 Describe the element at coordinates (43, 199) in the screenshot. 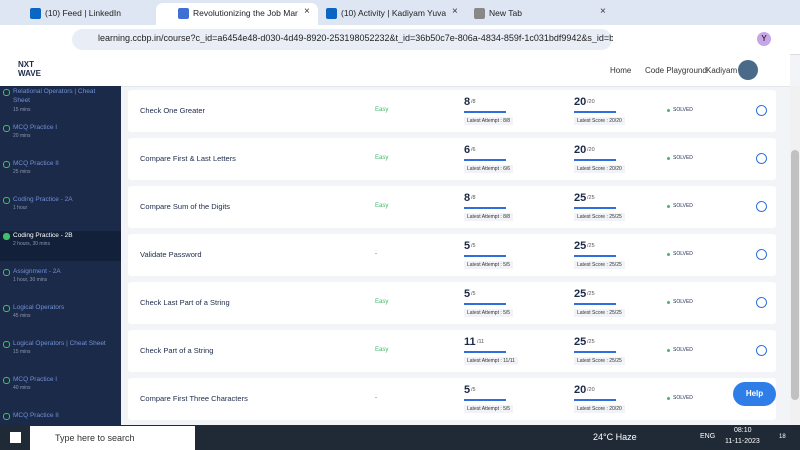

I see `sidebar-title: Coding Practice - 2A` at that location.